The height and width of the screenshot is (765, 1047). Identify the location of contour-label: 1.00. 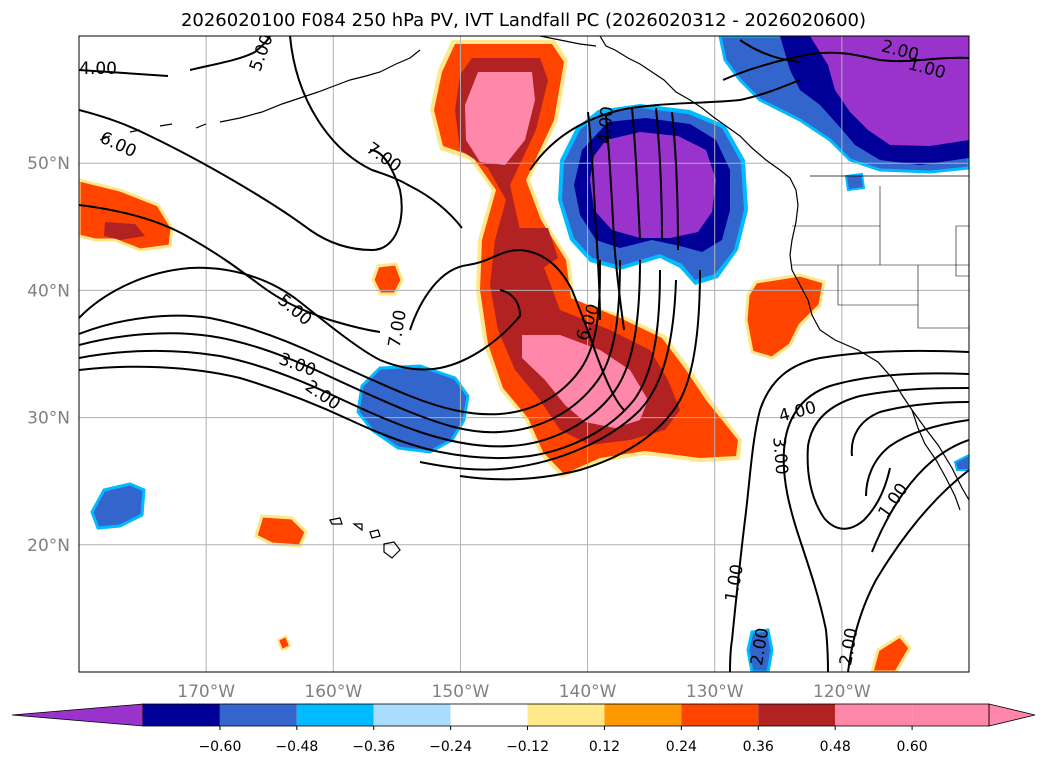
(735, 583).